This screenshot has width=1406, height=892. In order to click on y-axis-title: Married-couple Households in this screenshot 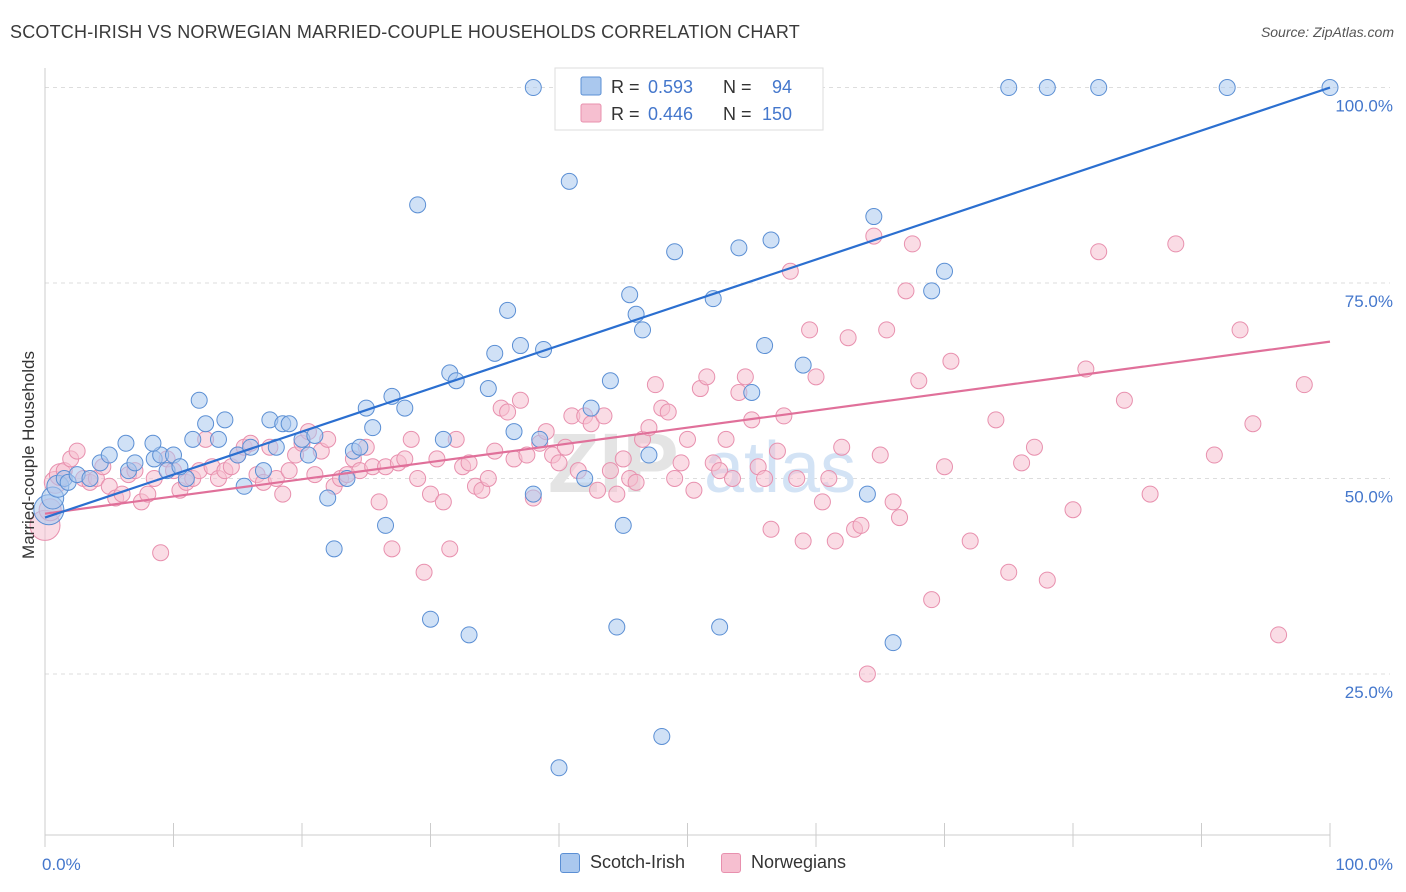, I will do `click(28, 455)`.